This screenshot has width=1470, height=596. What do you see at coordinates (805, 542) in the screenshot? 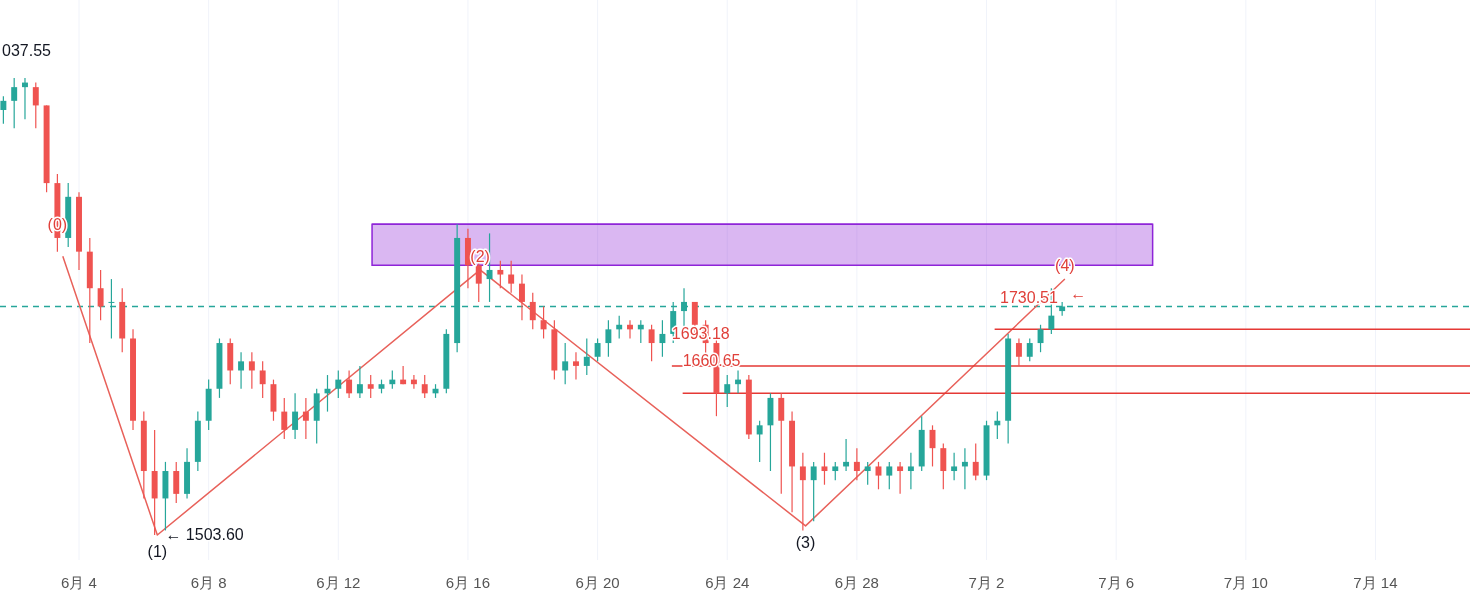
I see `annotation: (3)` at bounding box center [805, 542].